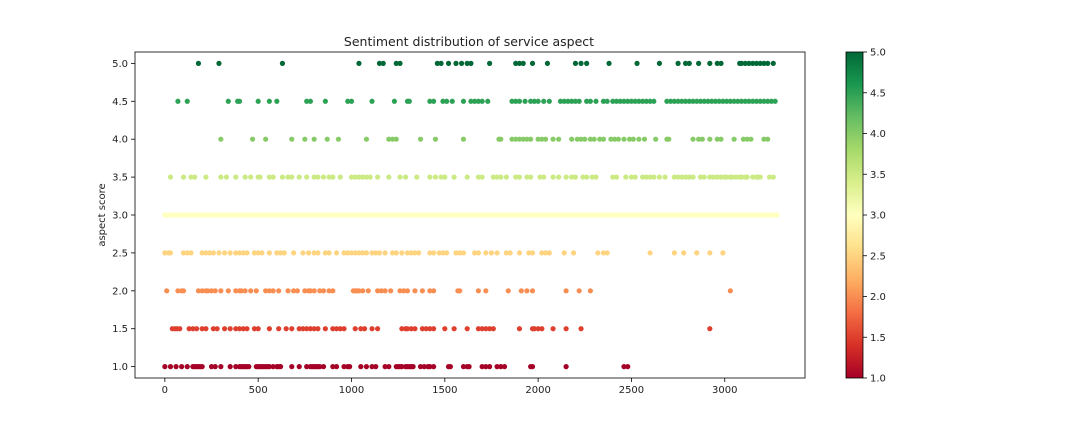 This screenshot has height=436, width=1080. I want to click on x-tick-label: 1000, so click(351, 390).